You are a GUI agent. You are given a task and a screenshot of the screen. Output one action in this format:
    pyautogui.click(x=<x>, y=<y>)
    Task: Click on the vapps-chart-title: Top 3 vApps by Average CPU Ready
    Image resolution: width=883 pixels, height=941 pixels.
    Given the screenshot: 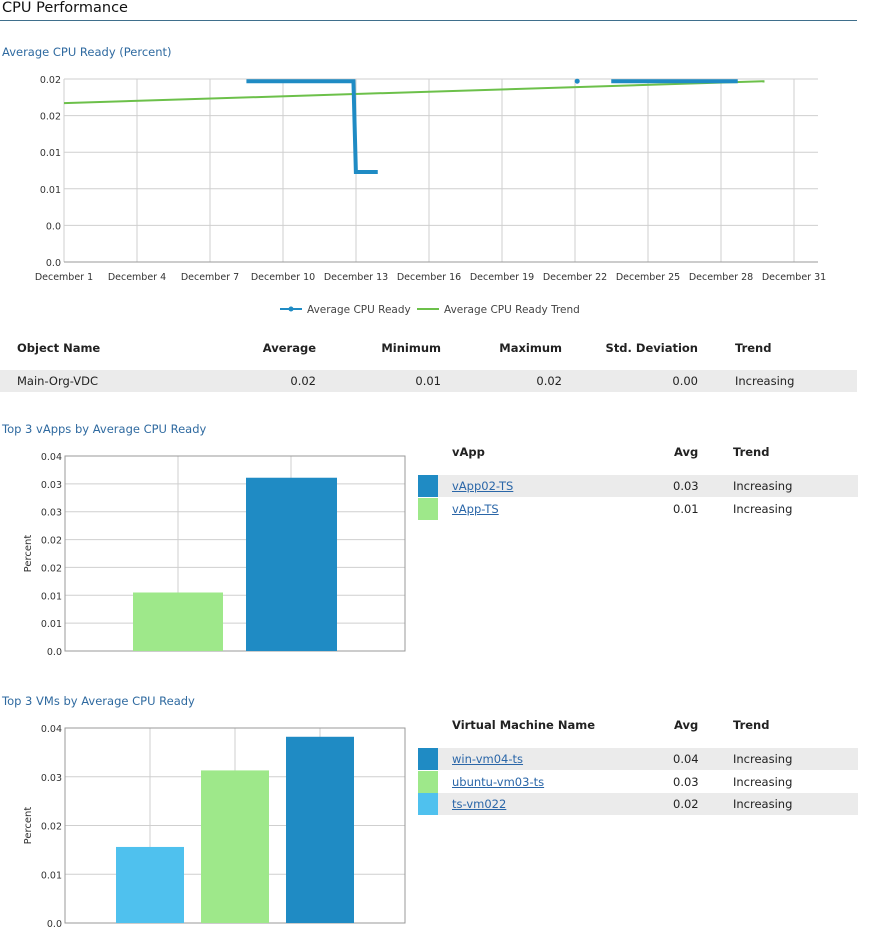 What is the action you would take?
    pyautogui.click(x=104, y=429)
    